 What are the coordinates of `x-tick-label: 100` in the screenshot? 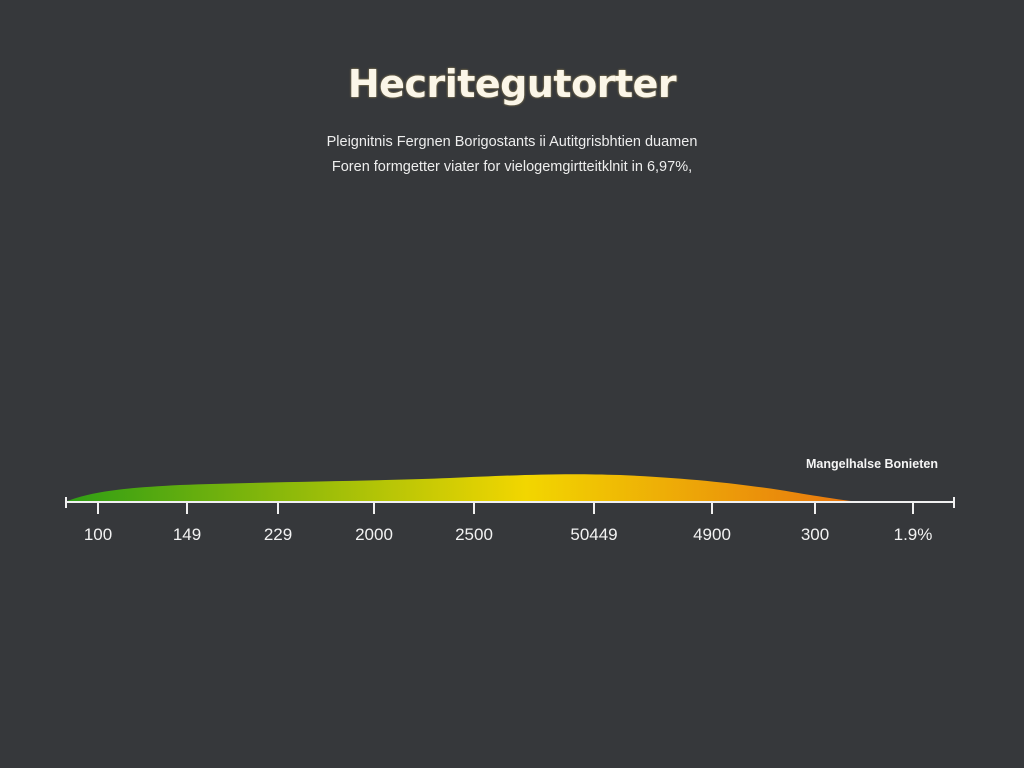 It's located at (98, 534).